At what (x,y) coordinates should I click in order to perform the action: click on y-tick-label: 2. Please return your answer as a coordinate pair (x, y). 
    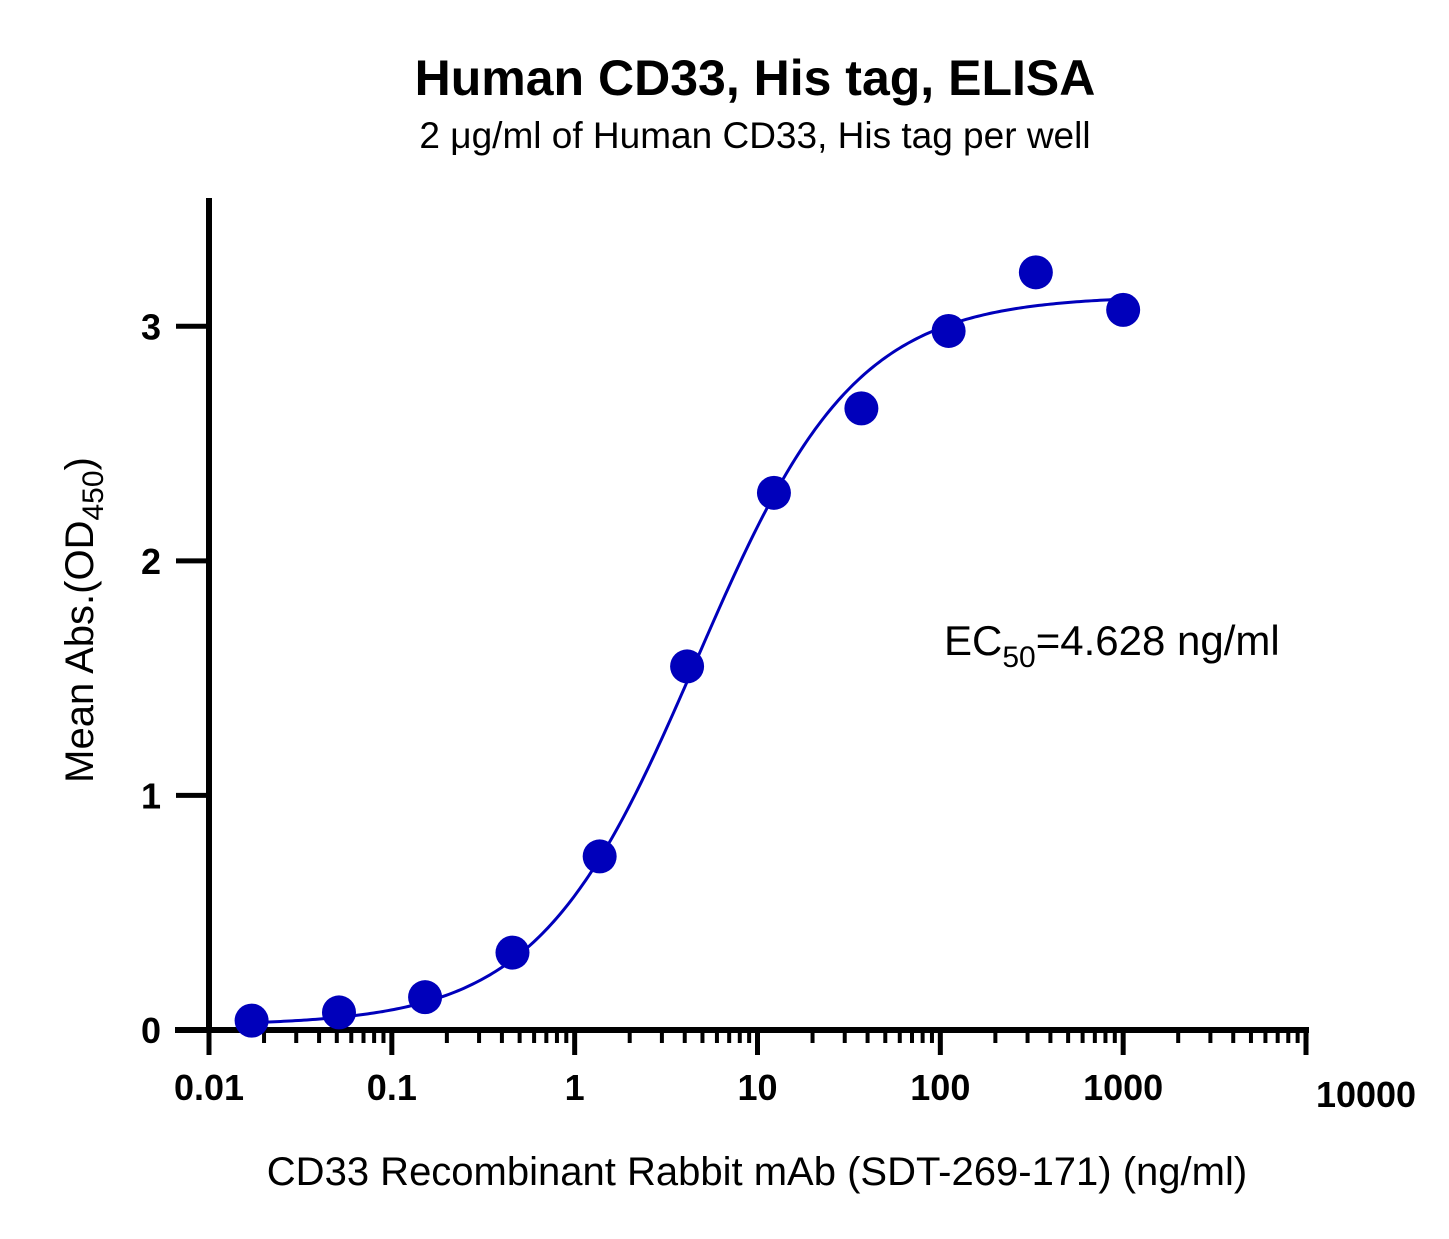
    Looking at the image, I should click on (151, 561).